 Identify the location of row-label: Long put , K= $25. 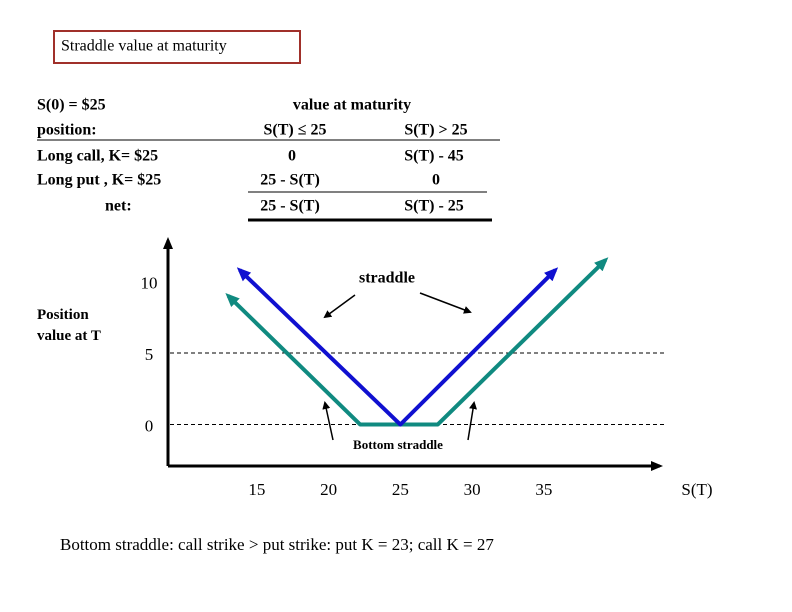
(99, 180).